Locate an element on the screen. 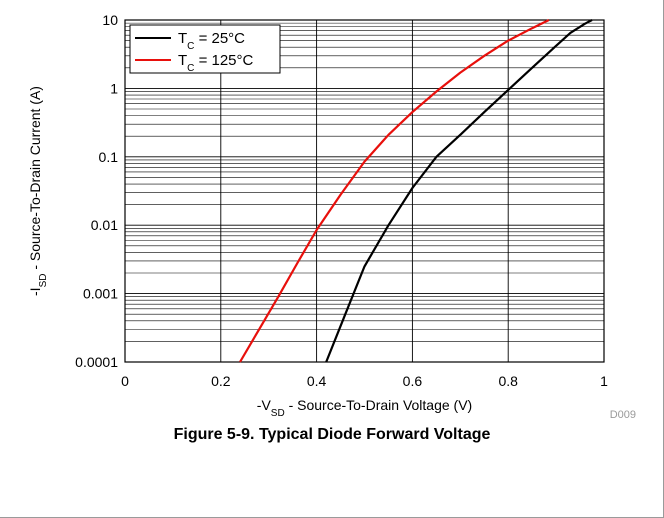  x-tick-label: 0 is located at coordinates (125, 381).